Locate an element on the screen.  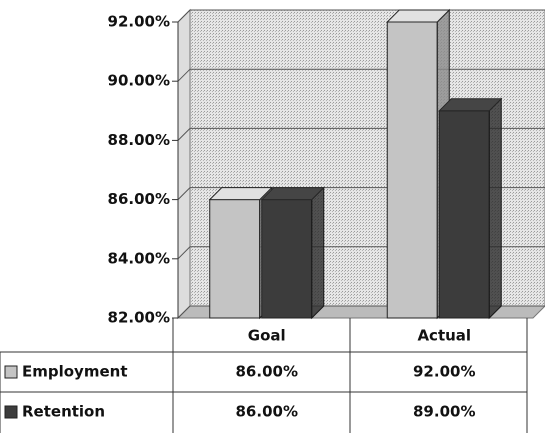
side-wall is located at coordinates (184, 164).